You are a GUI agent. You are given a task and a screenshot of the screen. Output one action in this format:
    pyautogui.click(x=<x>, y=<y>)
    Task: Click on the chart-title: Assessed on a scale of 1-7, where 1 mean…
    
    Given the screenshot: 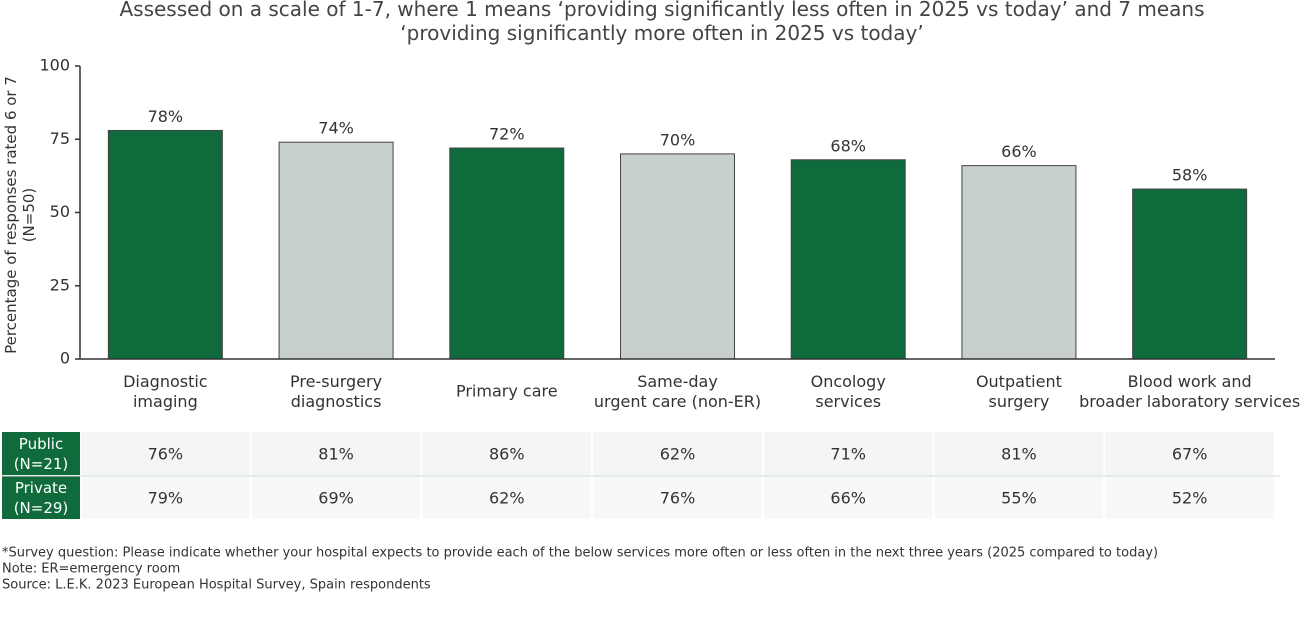 What is the action you would take?
    pyautogui.click(x=661, y=22)
    